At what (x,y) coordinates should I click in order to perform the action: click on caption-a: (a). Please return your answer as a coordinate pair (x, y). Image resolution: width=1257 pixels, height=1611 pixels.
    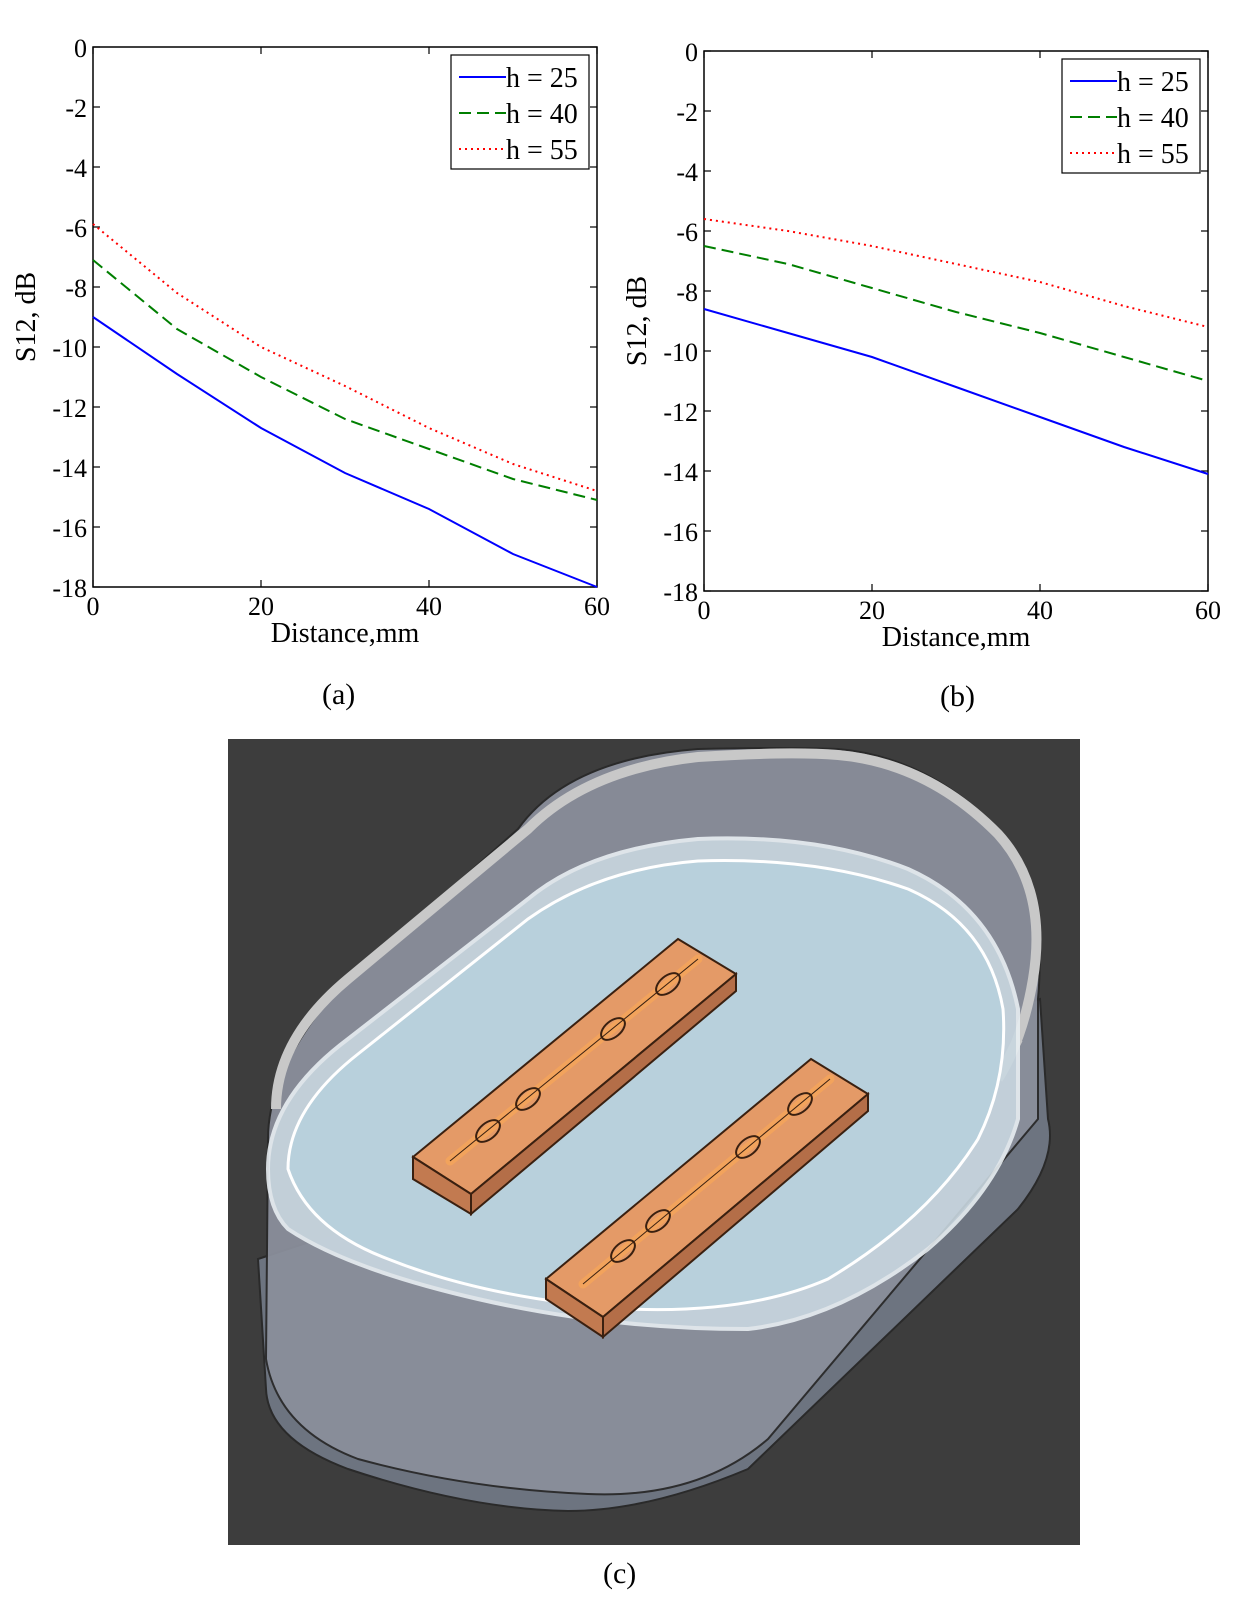
    Looking at the image, I should click on (339, 694).